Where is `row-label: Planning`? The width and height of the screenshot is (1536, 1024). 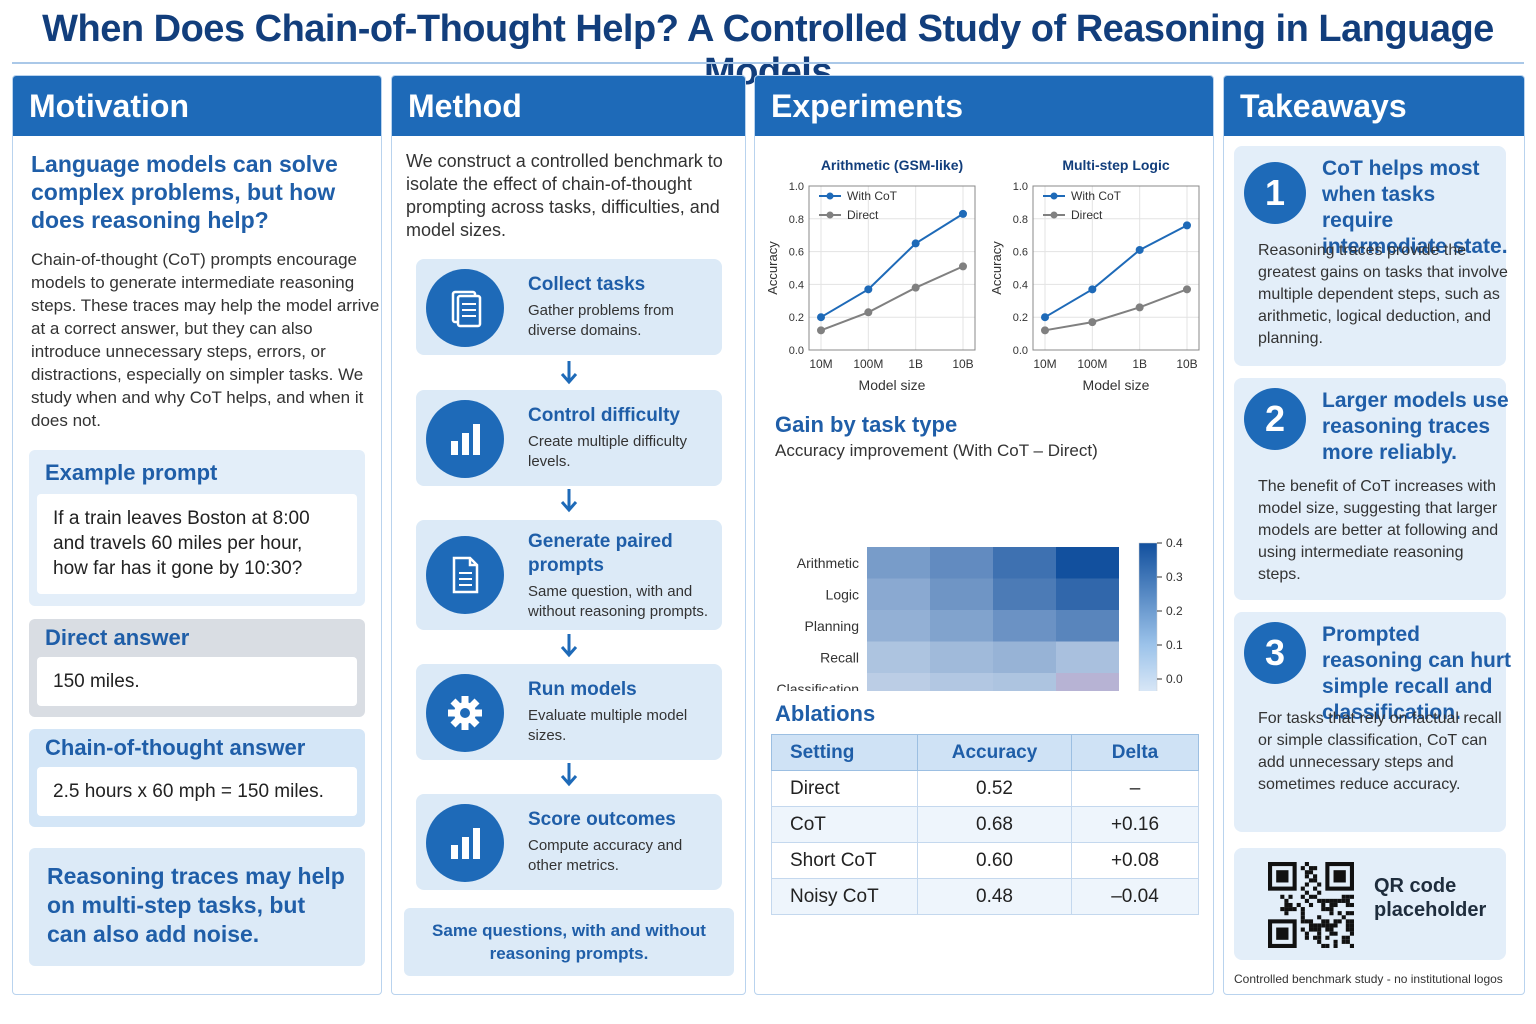
row-label: Planning is located at coordinates (832, 626).